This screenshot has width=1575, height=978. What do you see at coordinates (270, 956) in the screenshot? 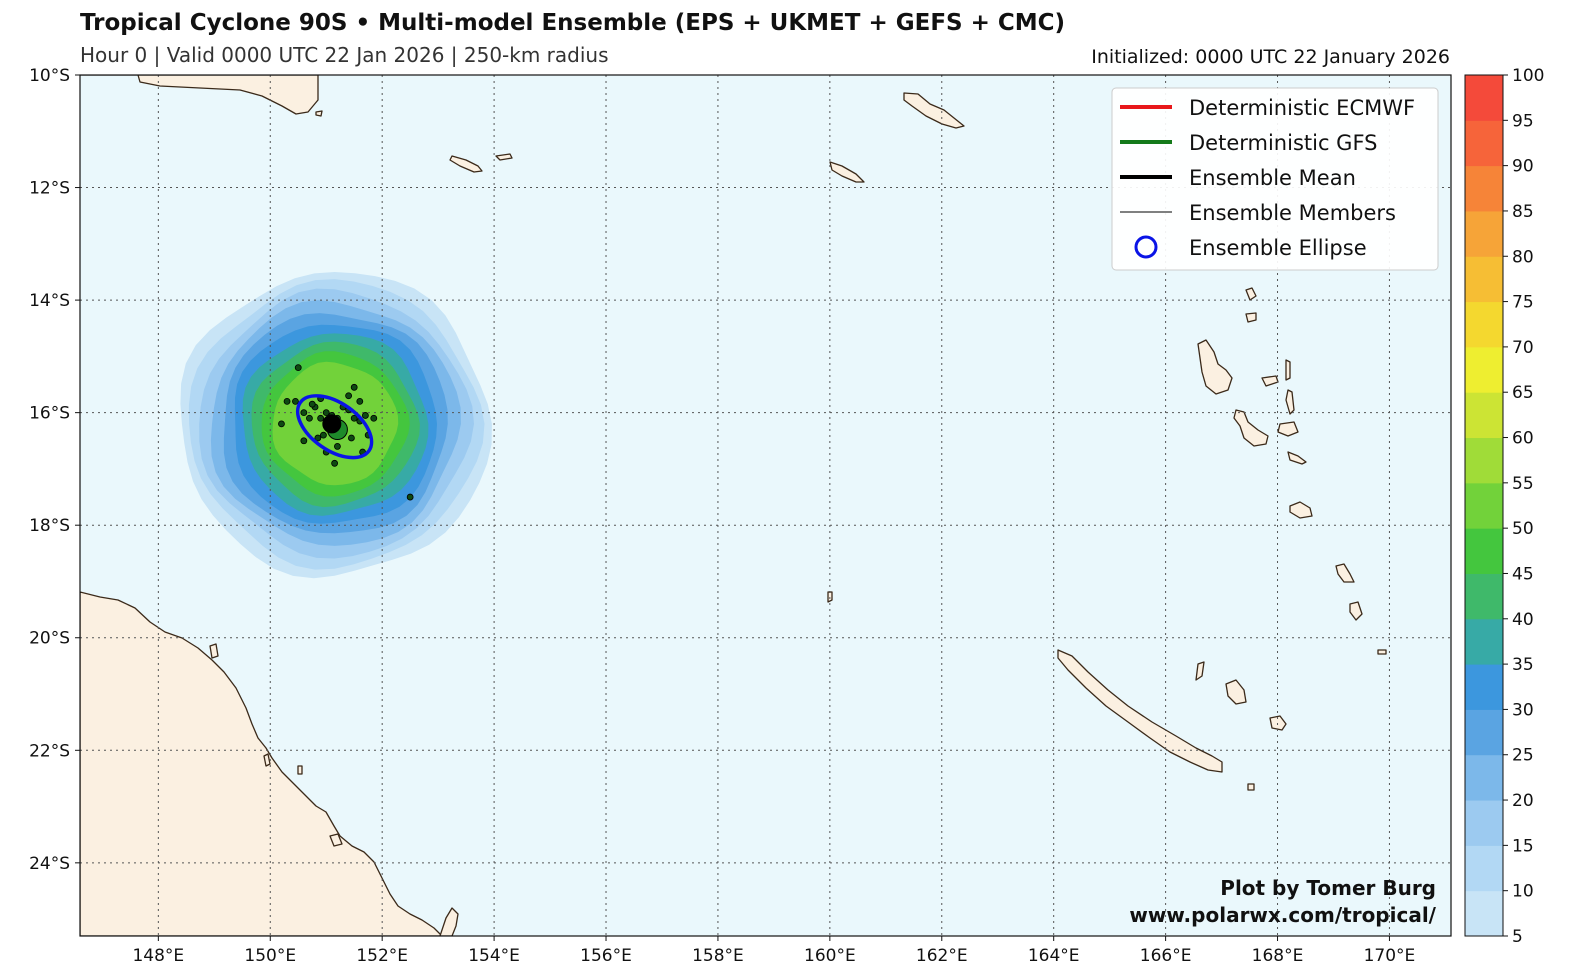
I see `lon-tick-label: 150°E` at bounding box center [270, 956].